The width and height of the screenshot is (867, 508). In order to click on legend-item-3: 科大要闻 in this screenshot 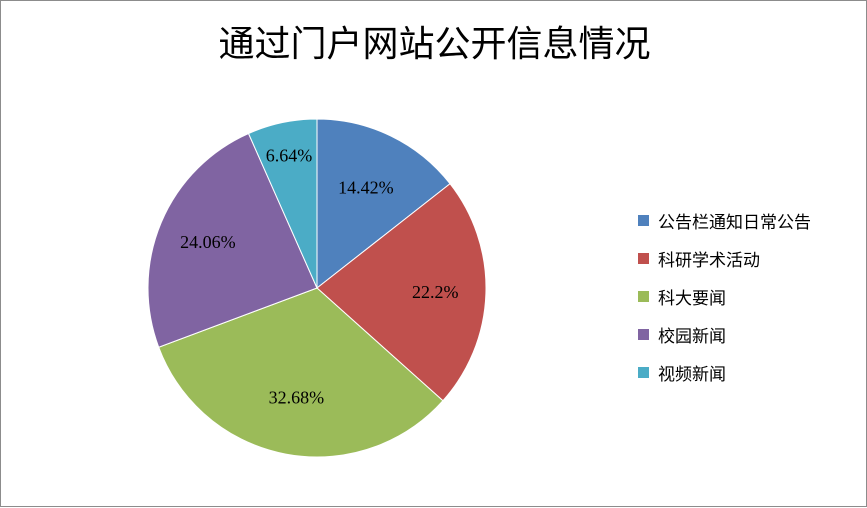, I will do `click(724, 296)`.